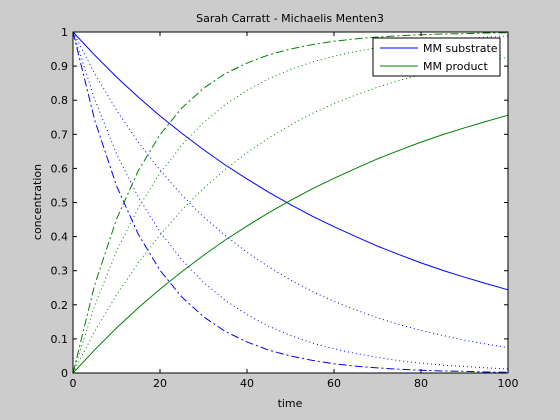 Image resolution: width=560 pixels, height=420 pixels. What do you see at coordinates (460, 48) in the screenshot?
I see `legend-label-substrate: MM substrate` at bounding box center [460, 48].